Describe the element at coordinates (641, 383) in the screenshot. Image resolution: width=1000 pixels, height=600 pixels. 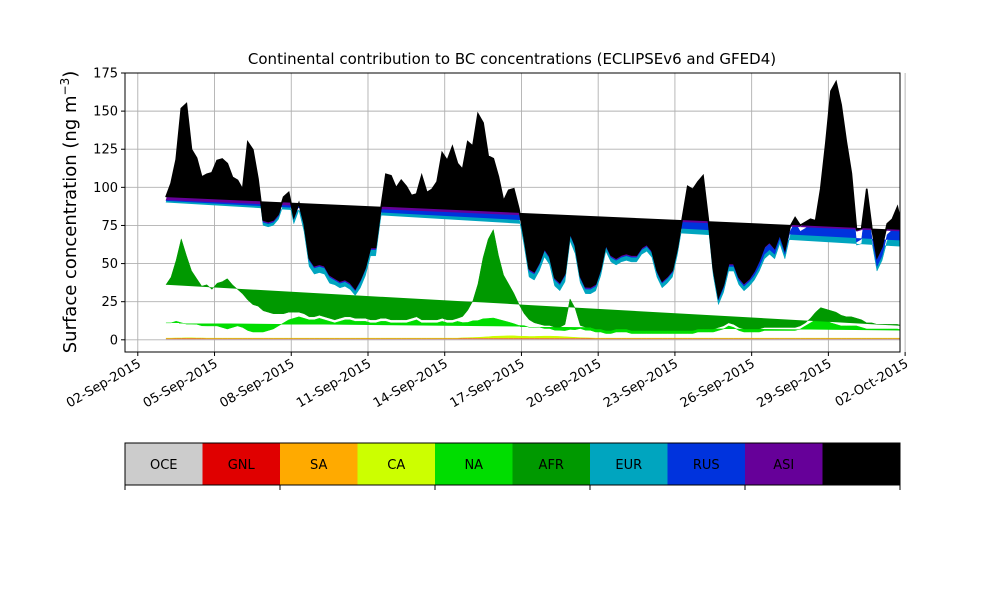
I see `x-tick-label: 23-Sep-2015` at that location.